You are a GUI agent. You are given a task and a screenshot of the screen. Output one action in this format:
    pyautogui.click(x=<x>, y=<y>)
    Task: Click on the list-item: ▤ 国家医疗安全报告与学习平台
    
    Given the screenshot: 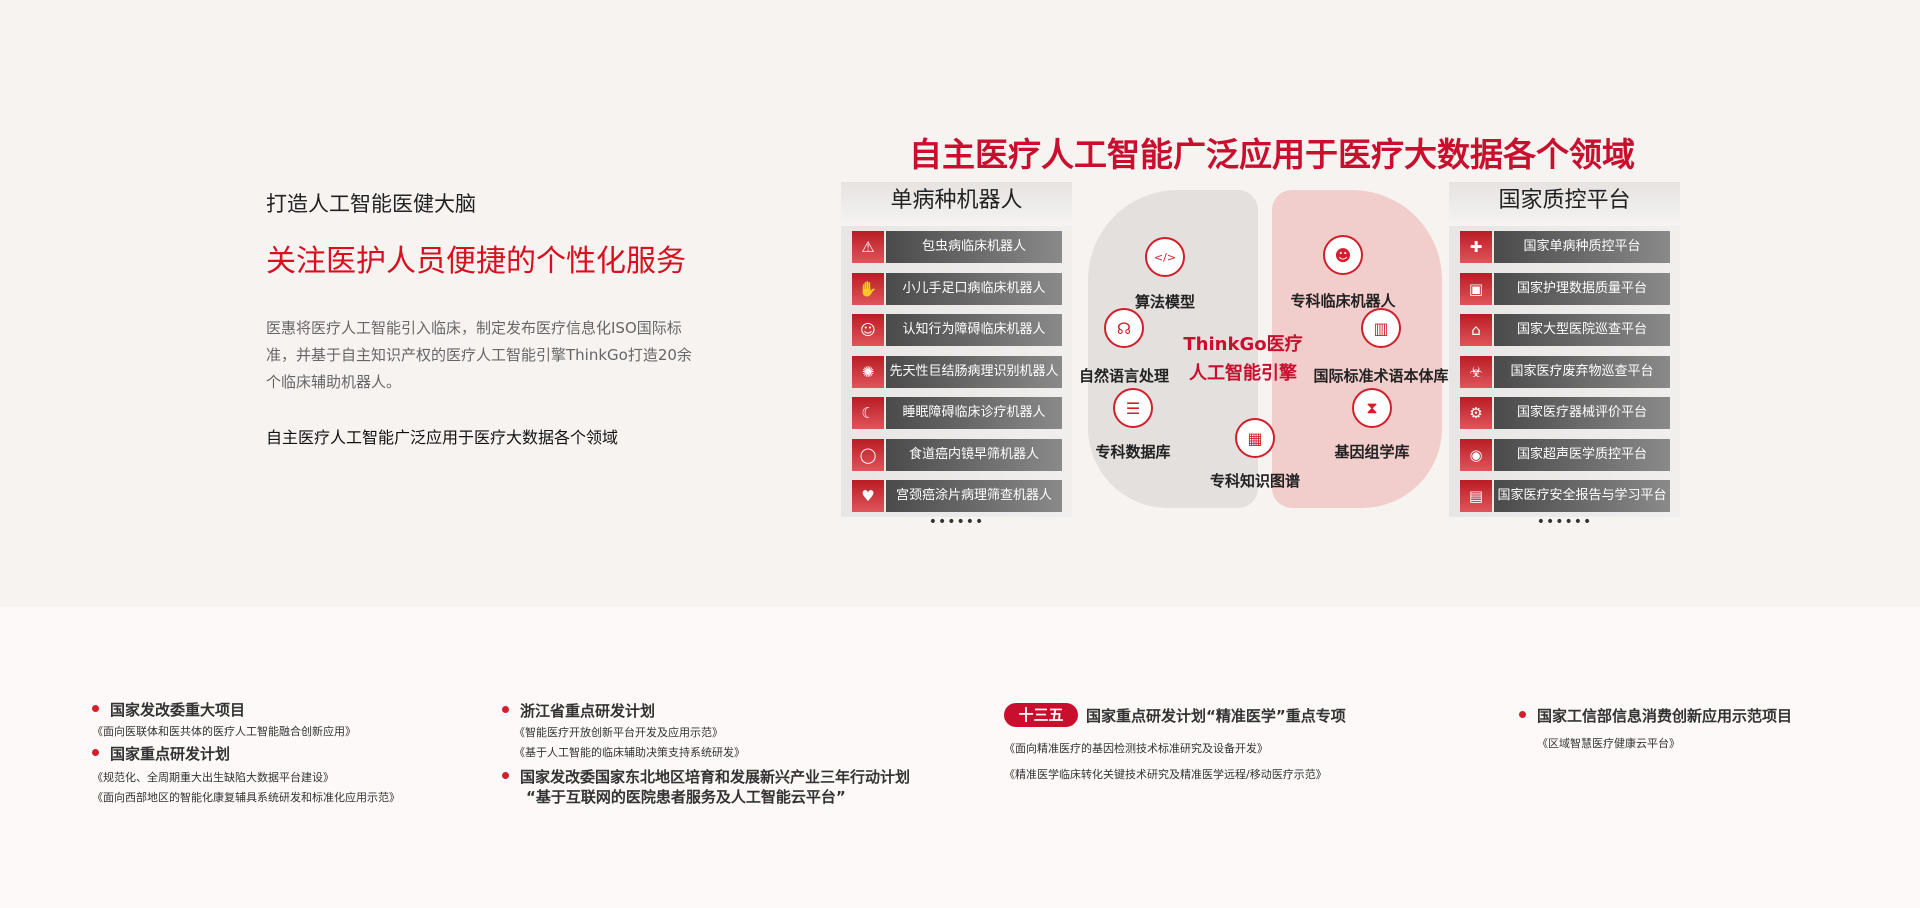 What is the action you would take?
    pyautogui.click(x=1570, y=496)
    